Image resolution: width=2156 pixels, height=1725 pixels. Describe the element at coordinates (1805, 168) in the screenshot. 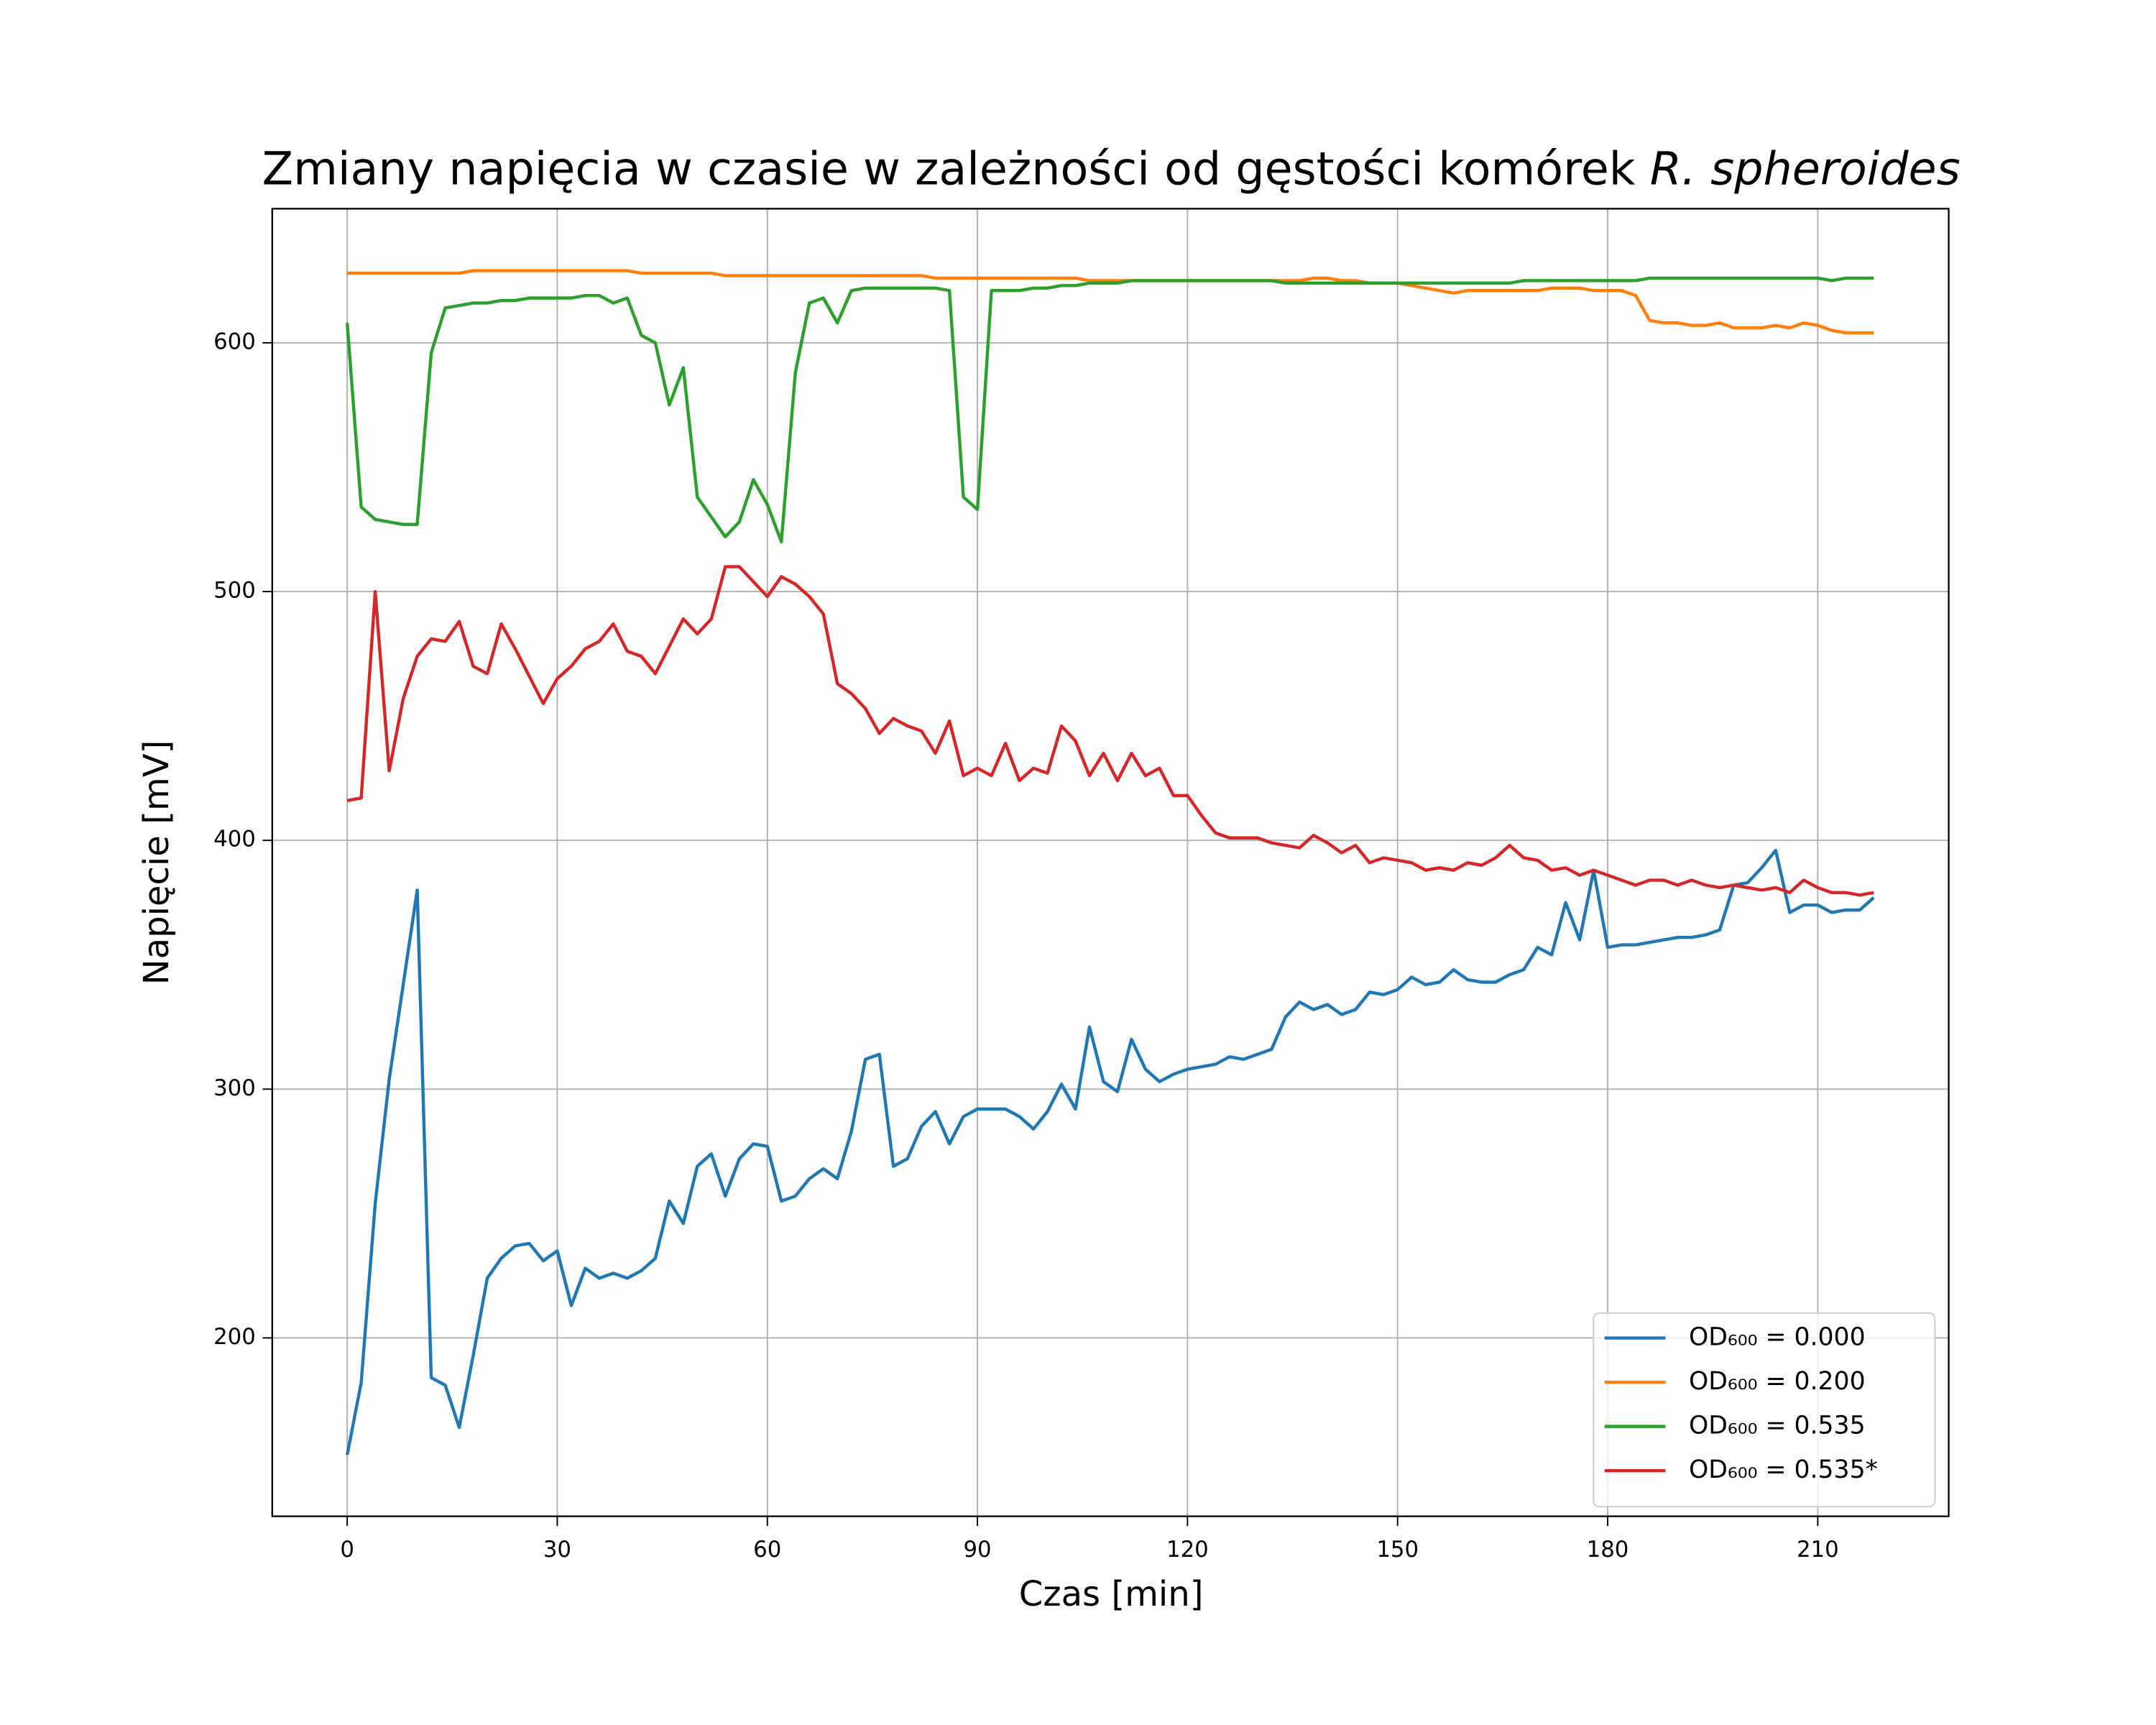

I see `title-italic: R. spheroides` at that location.